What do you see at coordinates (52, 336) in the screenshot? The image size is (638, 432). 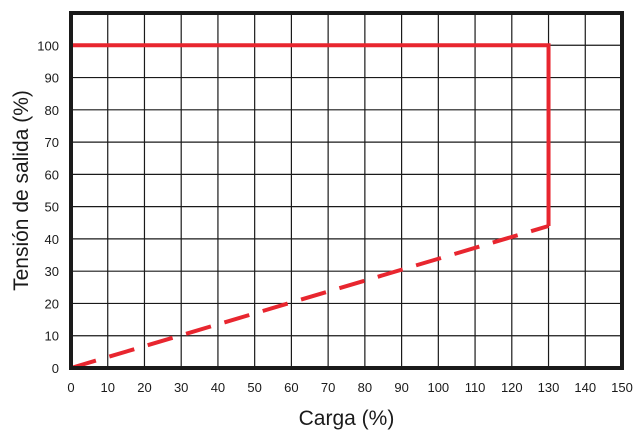 I see `y-tick-label: 10` at bounding box center [52, 336].